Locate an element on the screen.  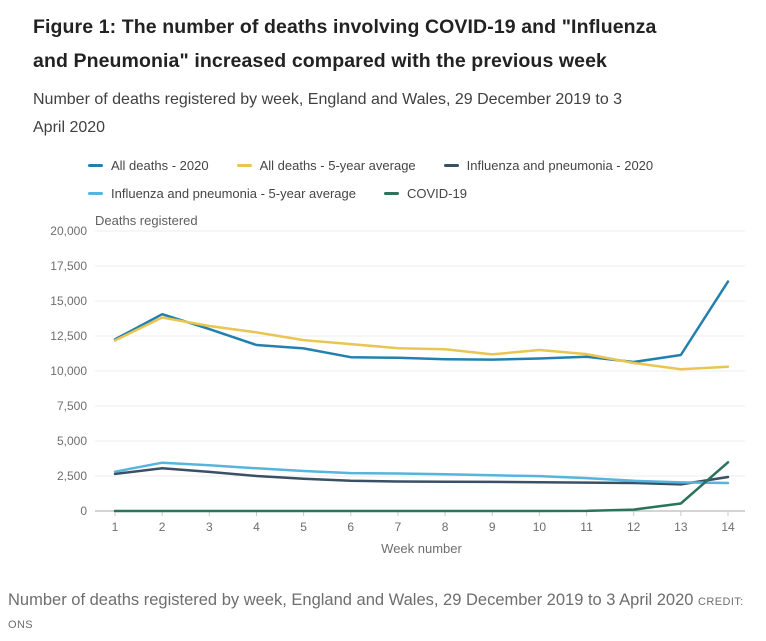
legend-label: All deaths - 2020 is located at coordinates (160, 165).